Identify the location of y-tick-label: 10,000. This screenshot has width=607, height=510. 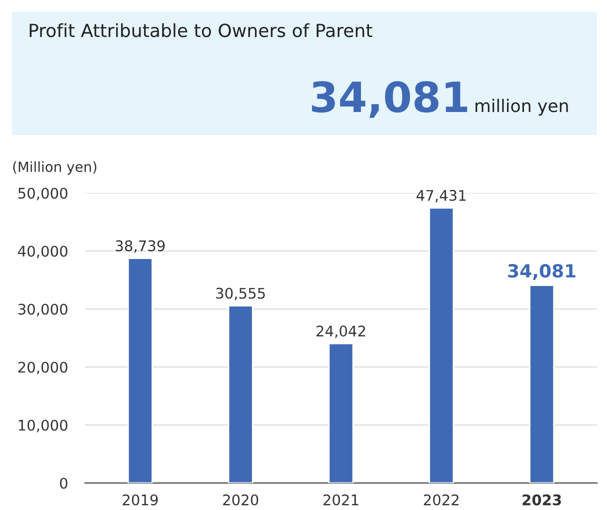
(43, 426).